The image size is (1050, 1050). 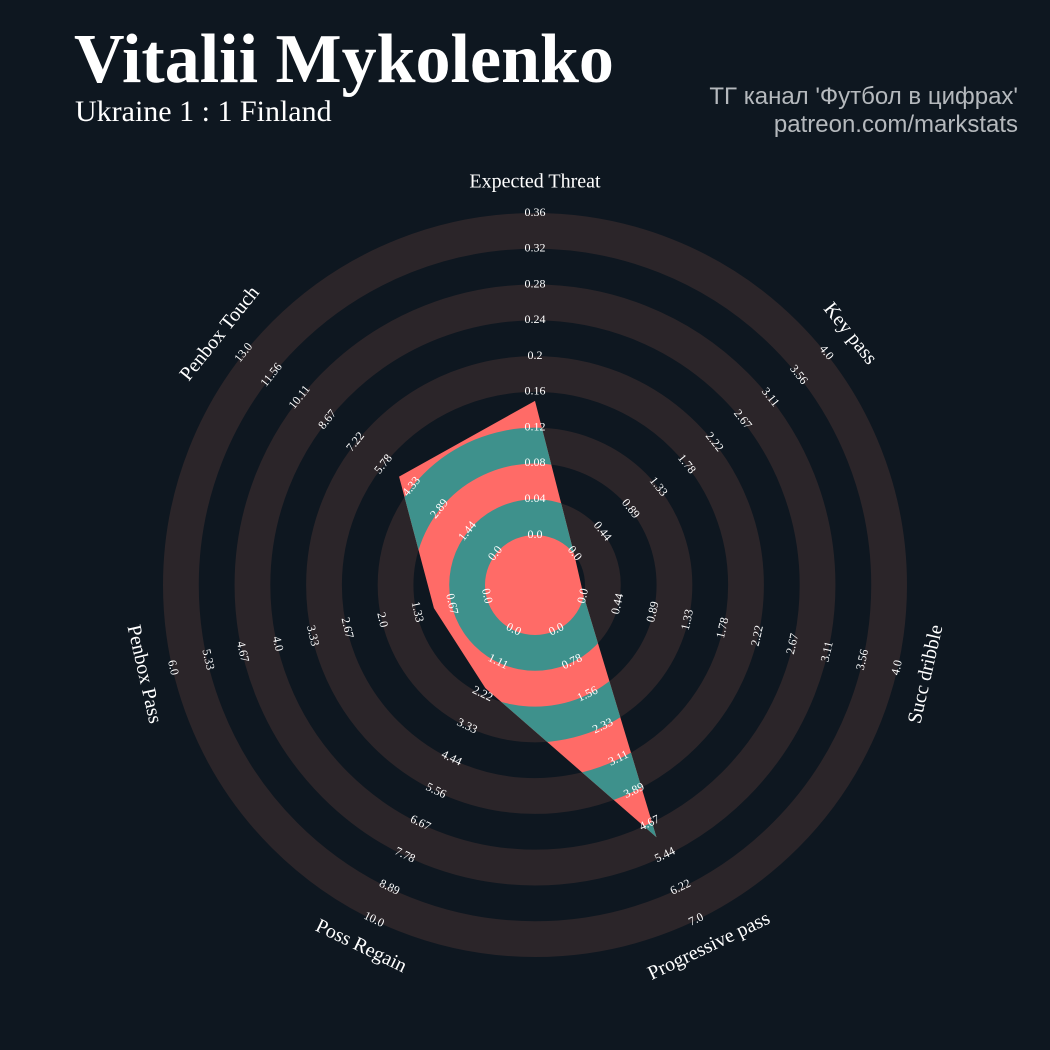 I want to click on tick-label: 0.44, so click(x=617, y=604).